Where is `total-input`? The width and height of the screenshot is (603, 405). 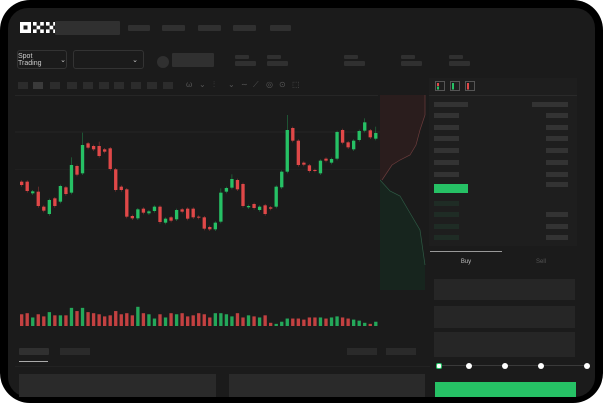
total-input is located at coordinates (504, 344).